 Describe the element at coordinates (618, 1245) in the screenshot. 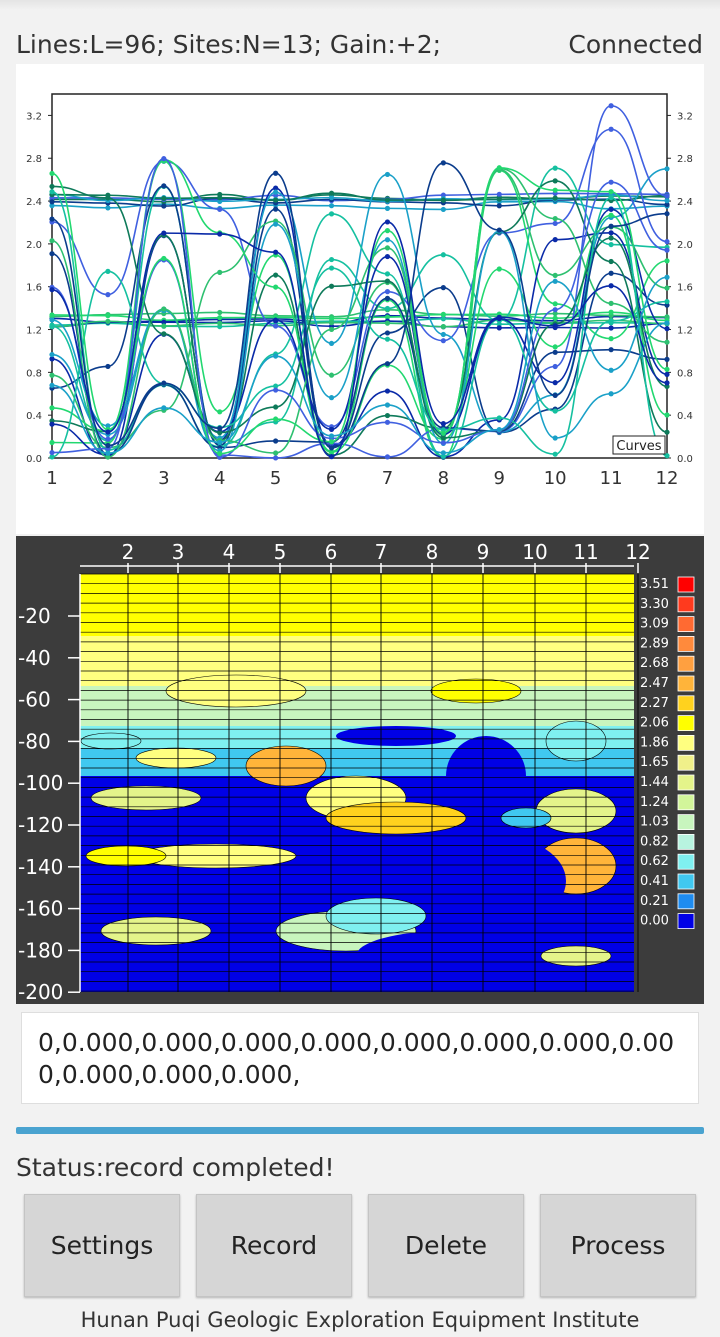

I see `process-button: Process` at that location.